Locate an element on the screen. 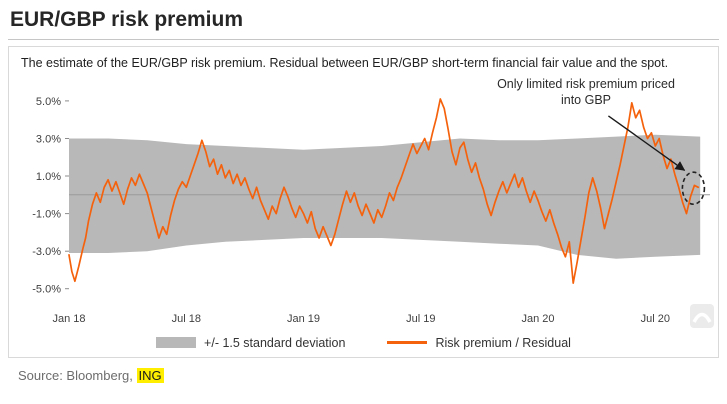  y-tick-label: 1.0% is located at coordinates (48, 177).